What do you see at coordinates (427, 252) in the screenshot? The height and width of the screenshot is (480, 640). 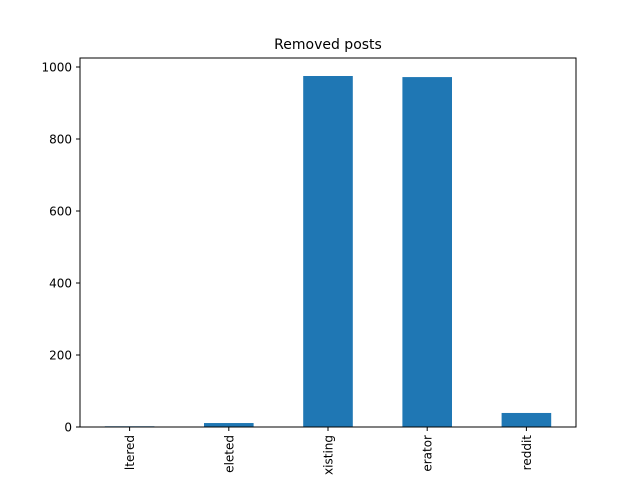 I see `bar-moderator` at bounding box center [427, 252].